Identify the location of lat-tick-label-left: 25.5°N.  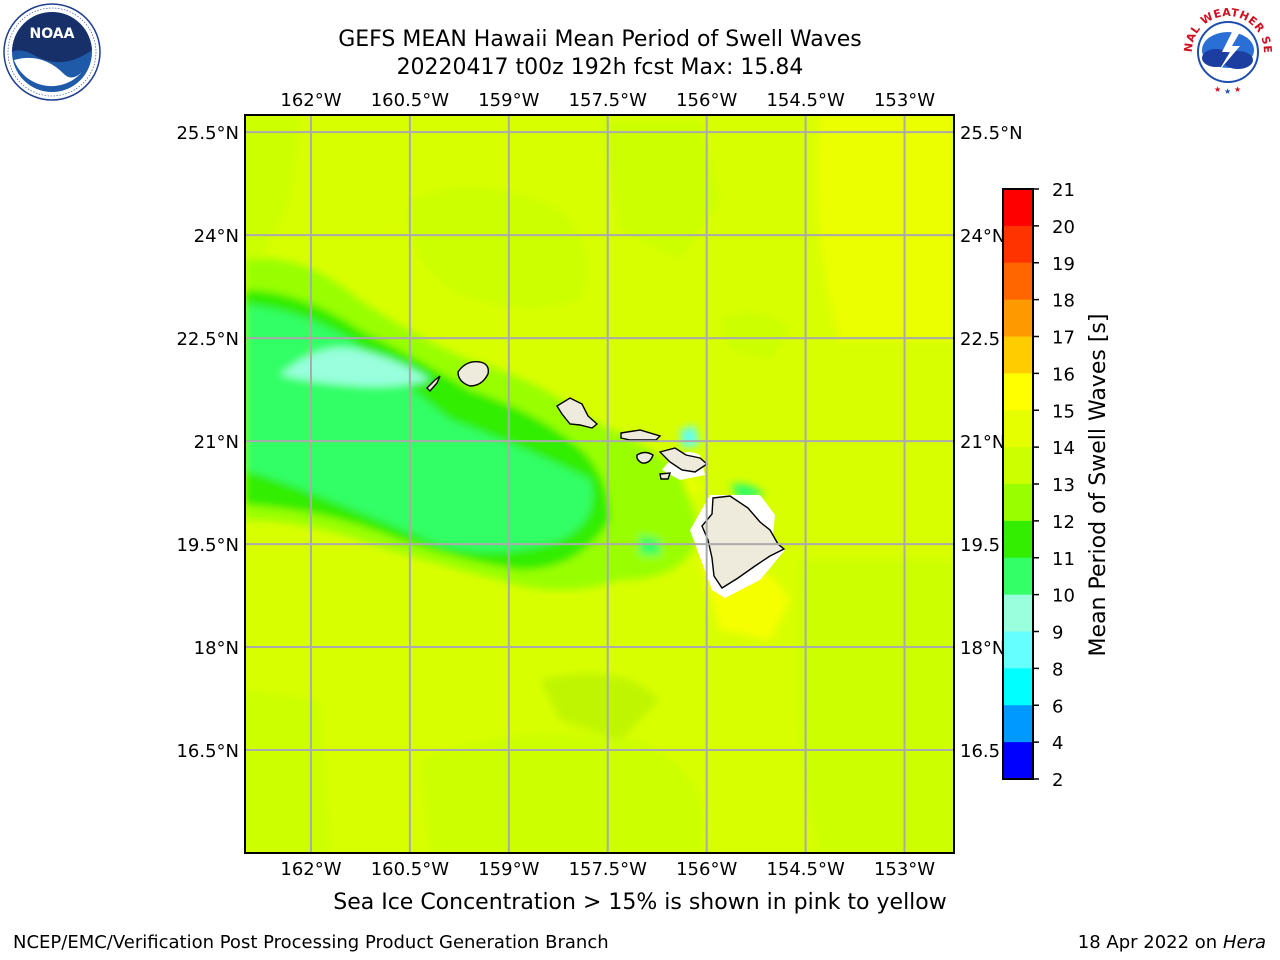
(207, 133).